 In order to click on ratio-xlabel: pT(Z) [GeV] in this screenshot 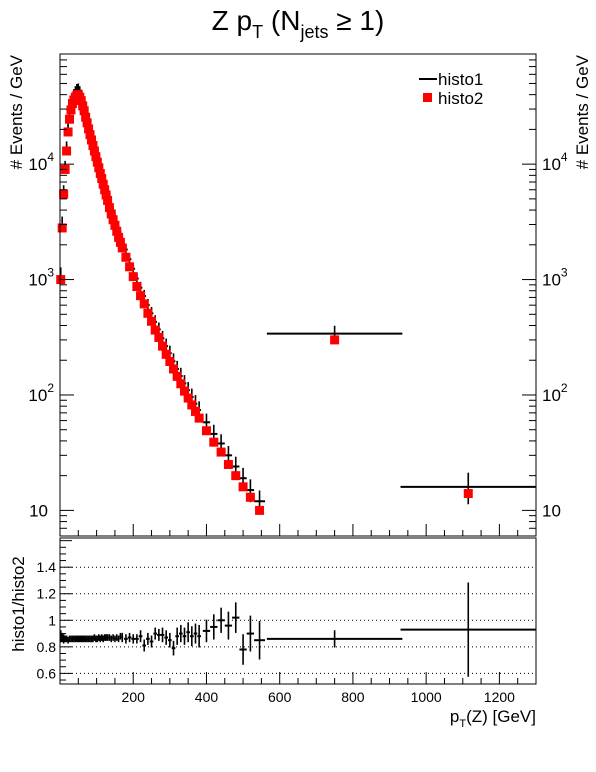, I will do `click(493, 718)`.